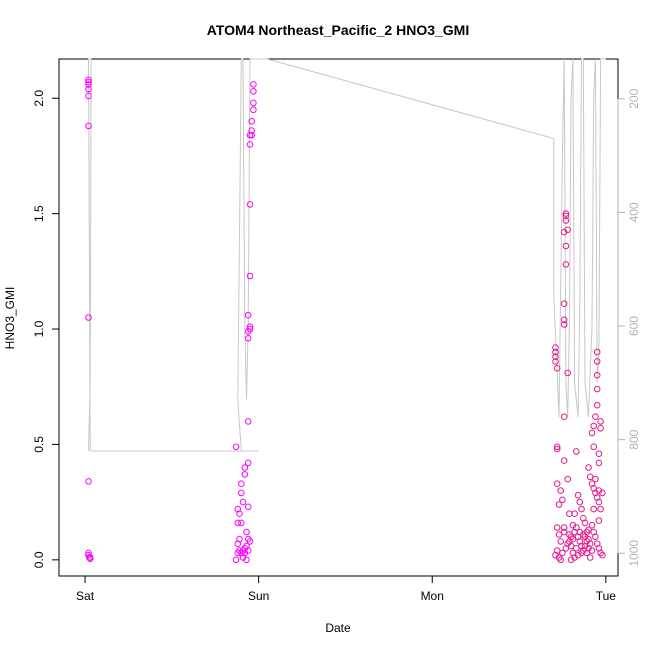  What do you see at coordinates (39, 444) in the screenshot?
I see `y-tick-label: 0.5` at bounding box center [39, 444].